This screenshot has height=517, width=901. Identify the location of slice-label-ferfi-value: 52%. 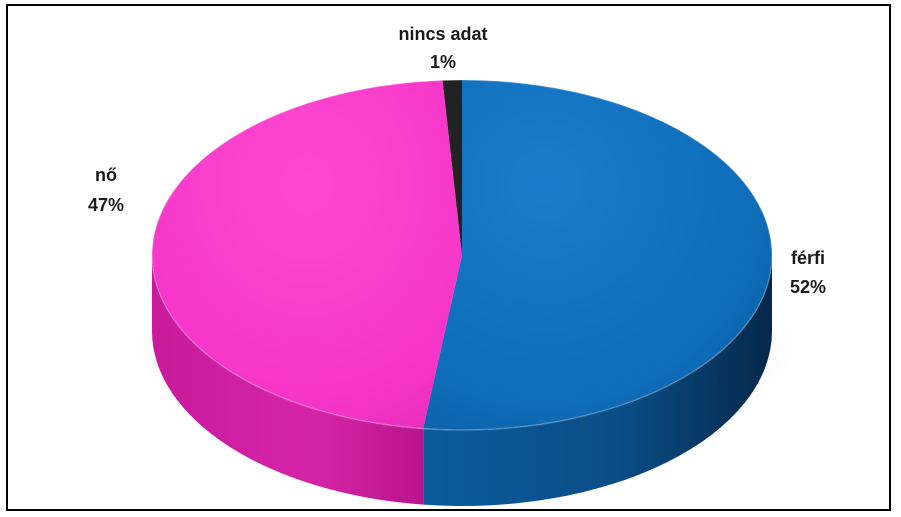
(808, 287).